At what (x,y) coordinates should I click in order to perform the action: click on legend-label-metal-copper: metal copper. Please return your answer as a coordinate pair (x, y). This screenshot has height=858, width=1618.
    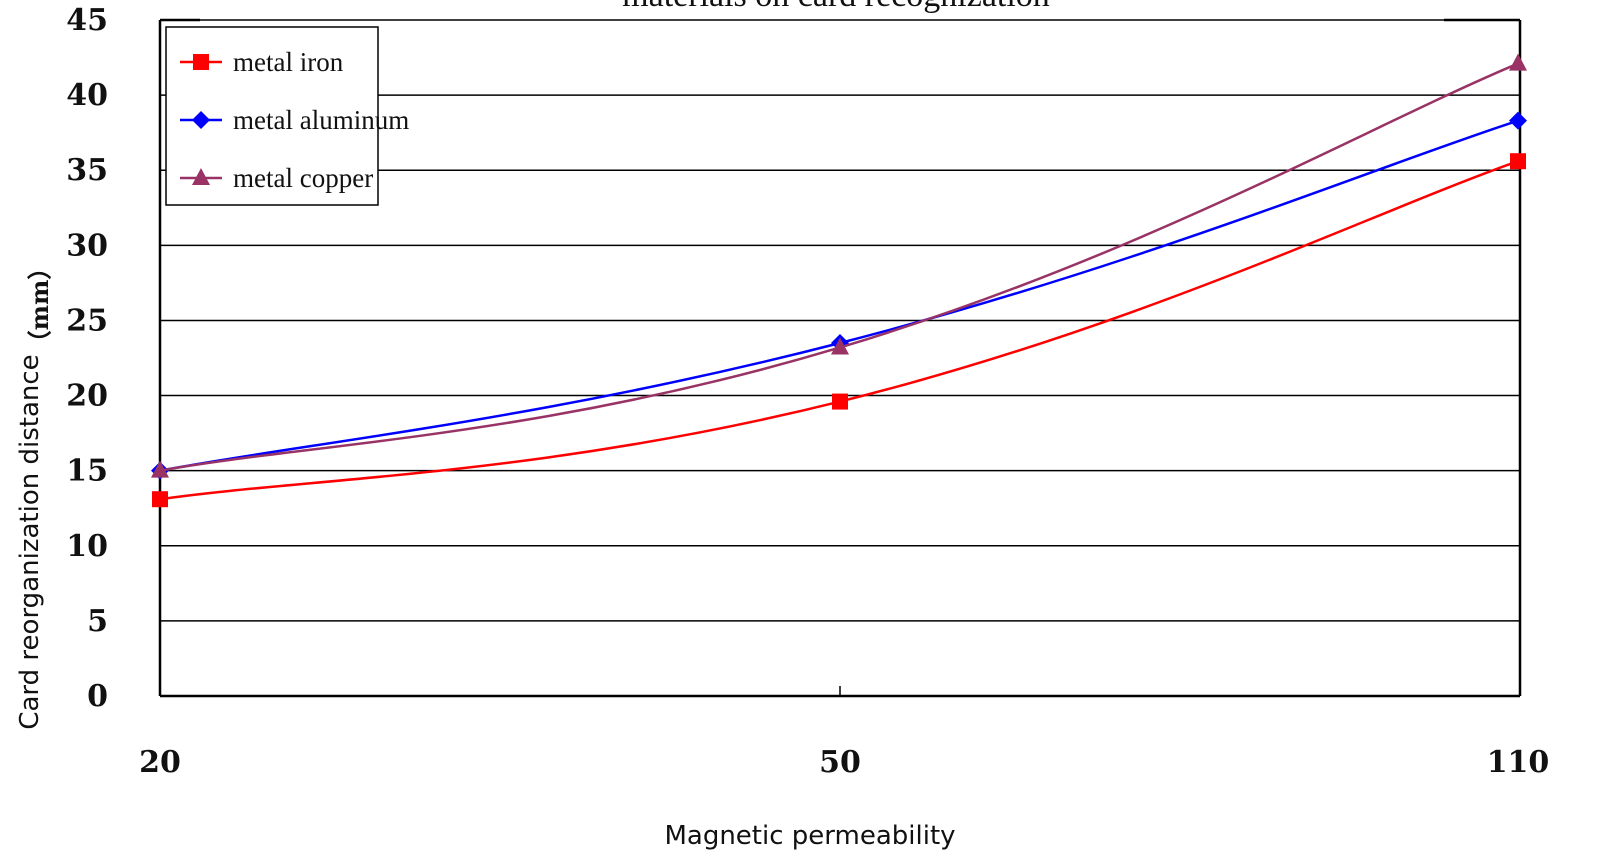
    Looking at the image, I should click on (303, 178).